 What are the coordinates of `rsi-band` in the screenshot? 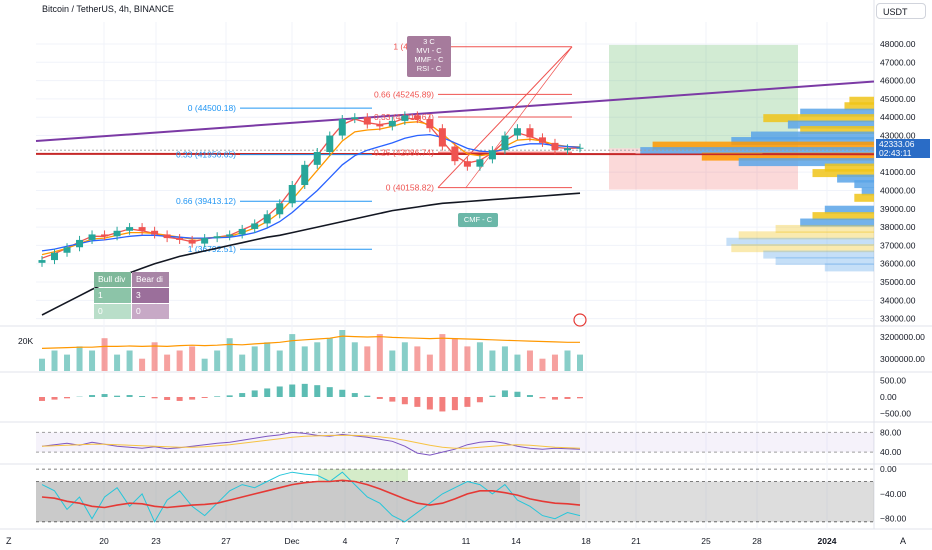 It's located at (455, 442).